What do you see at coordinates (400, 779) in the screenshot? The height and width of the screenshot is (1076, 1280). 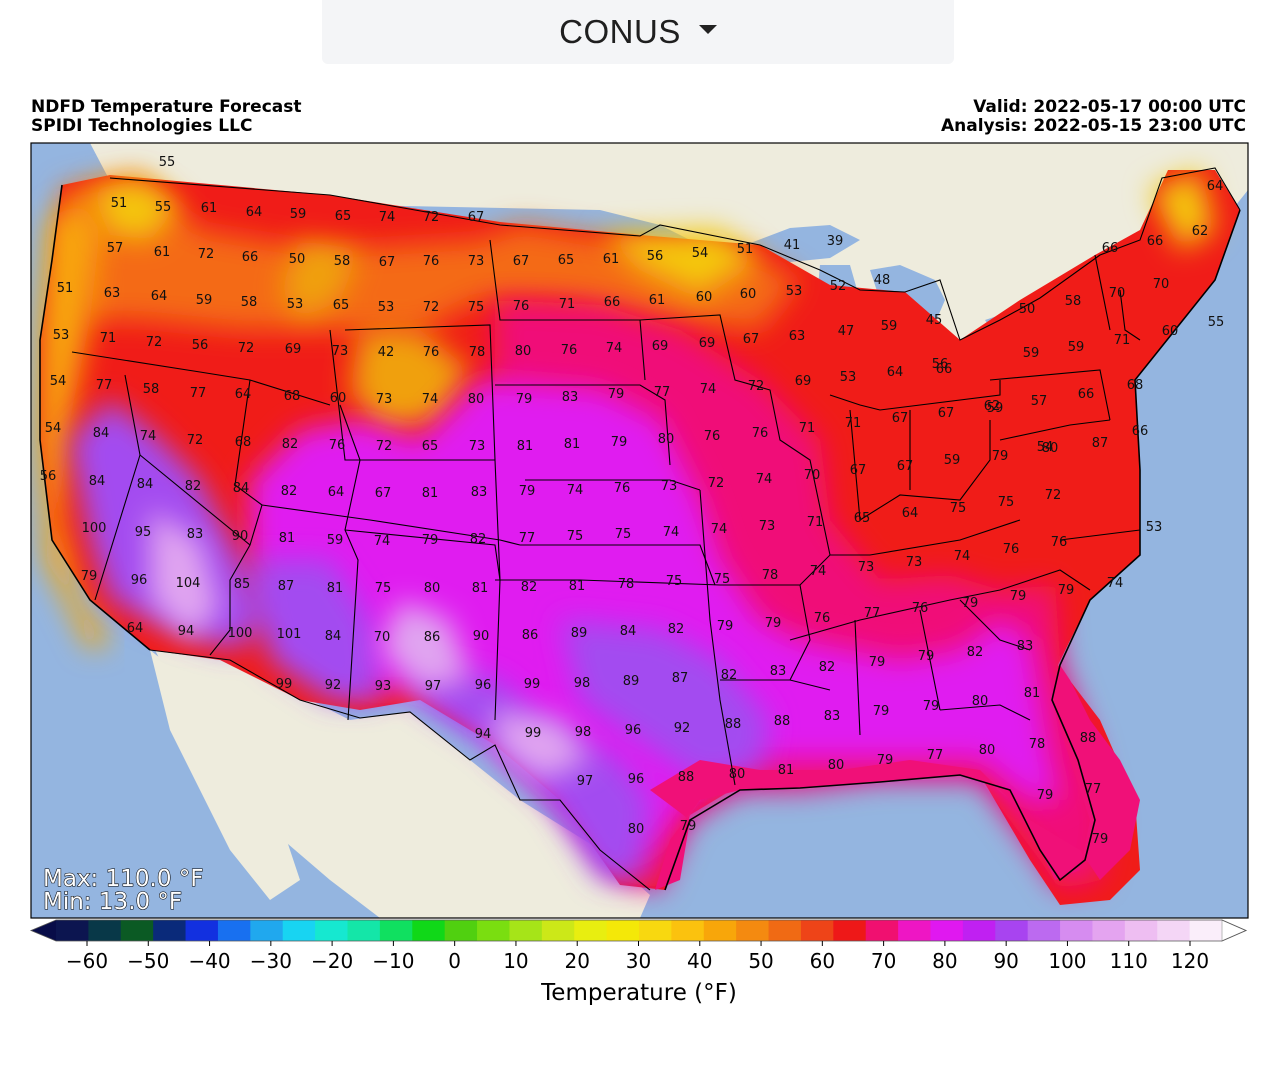 I see `mexico-land` at bounding box center [400, 779].